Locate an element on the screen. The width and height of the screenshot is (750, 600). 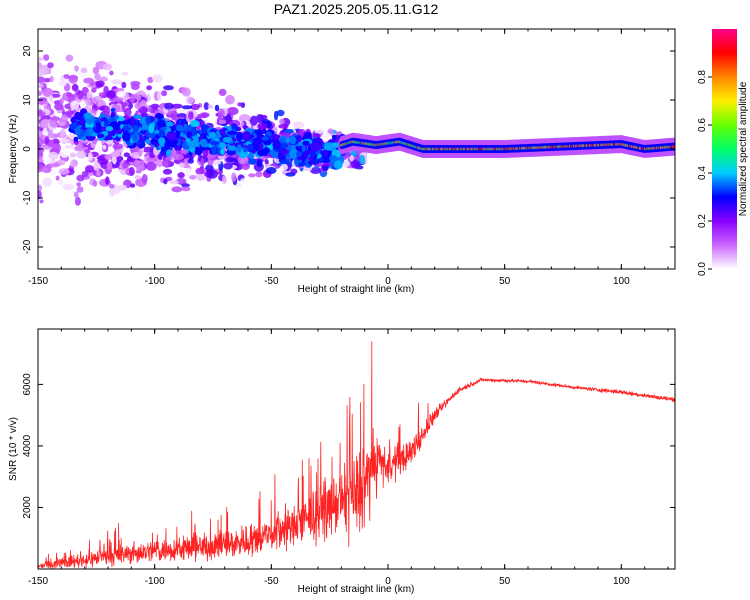
y-tick-label: 0 is located at coordinates (27, 149).